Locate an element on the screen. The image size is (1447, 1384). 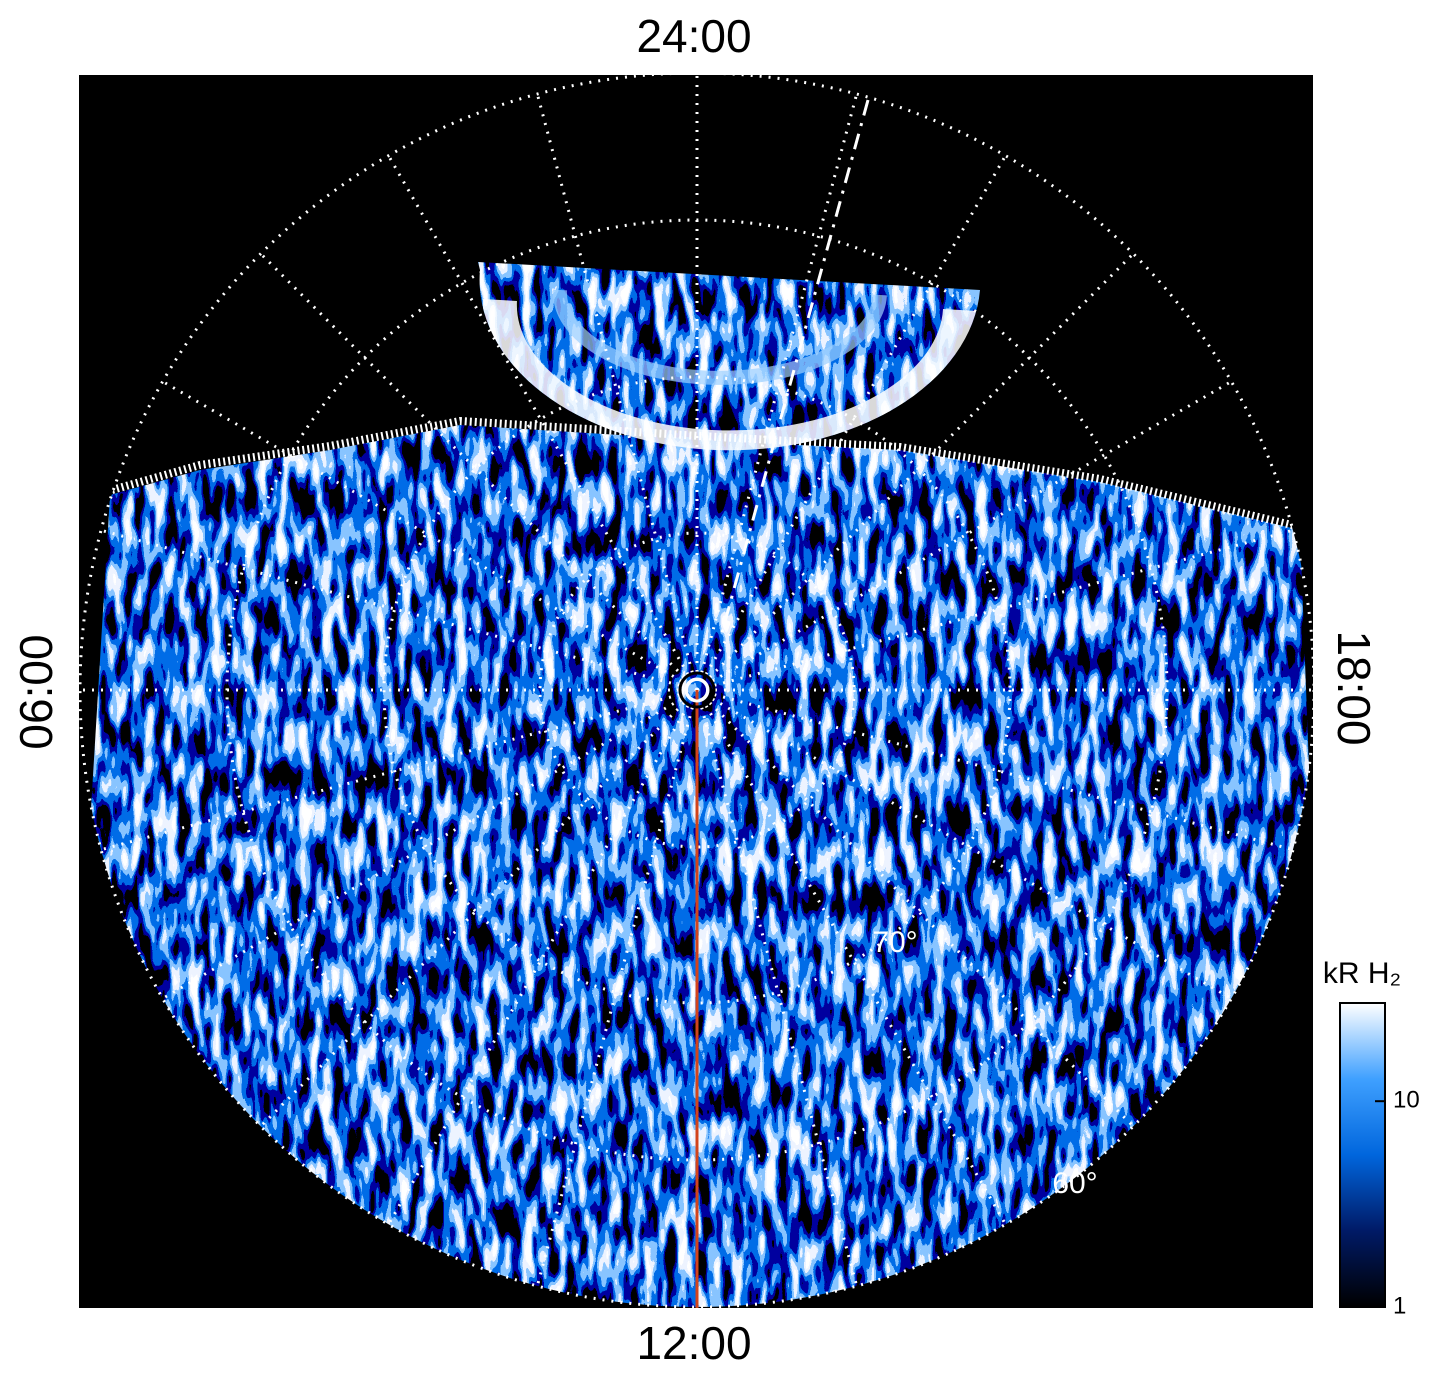
oval-band is located at coordinates (729, 375).